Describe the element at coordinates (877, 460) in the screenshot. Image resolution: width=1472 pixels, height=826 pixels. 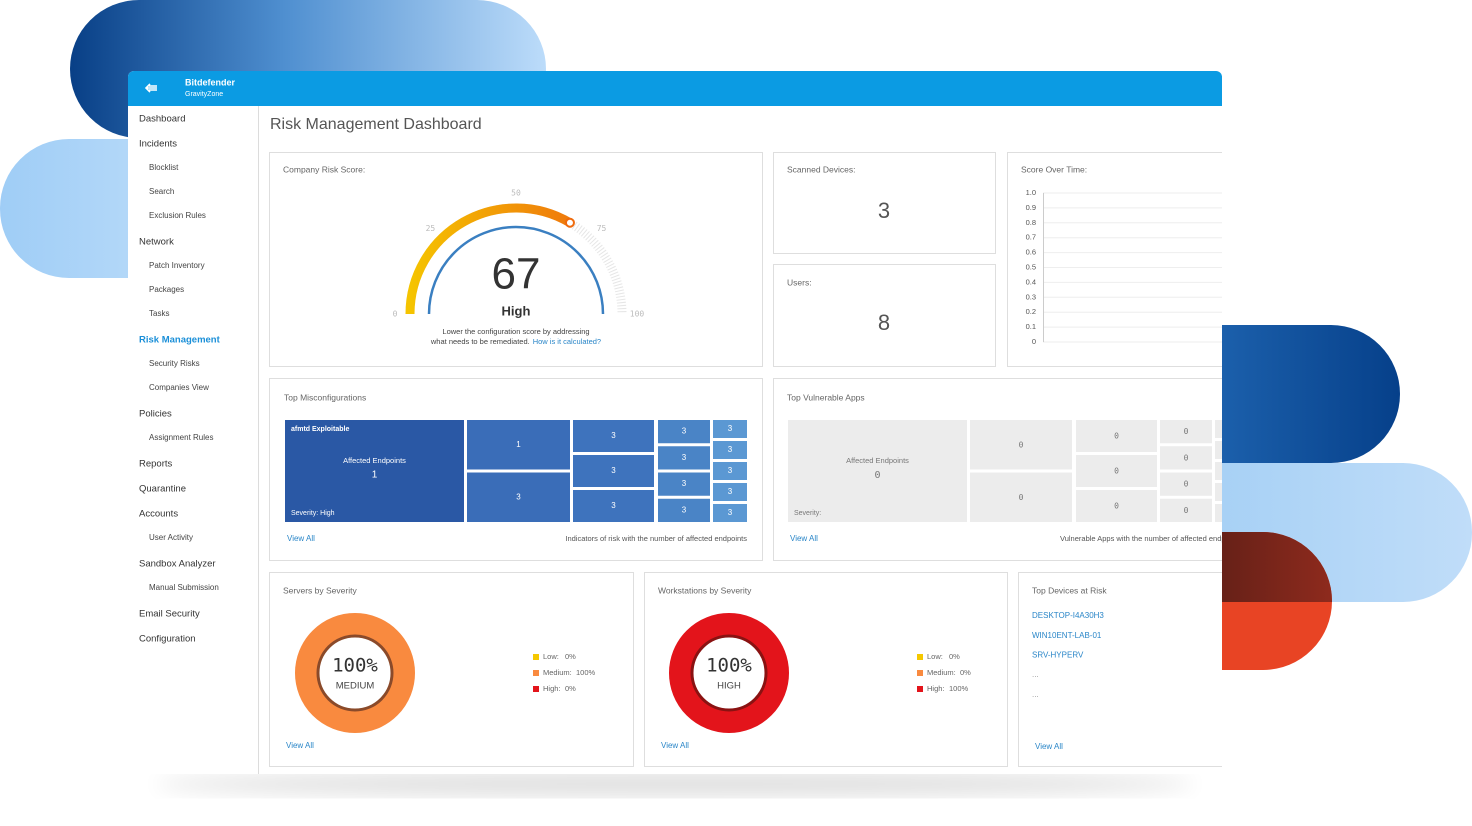
I see `tile-label: Affected Endpoints` at that location.